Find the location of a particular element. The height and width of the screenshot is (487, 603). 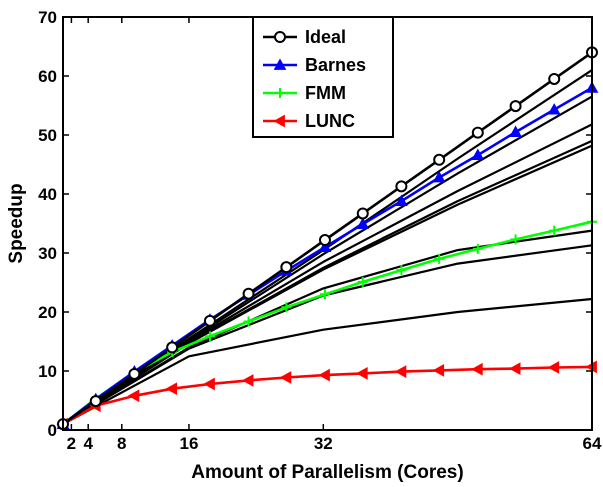

y-tick-label: 20 is located at coordinates (47, 312).